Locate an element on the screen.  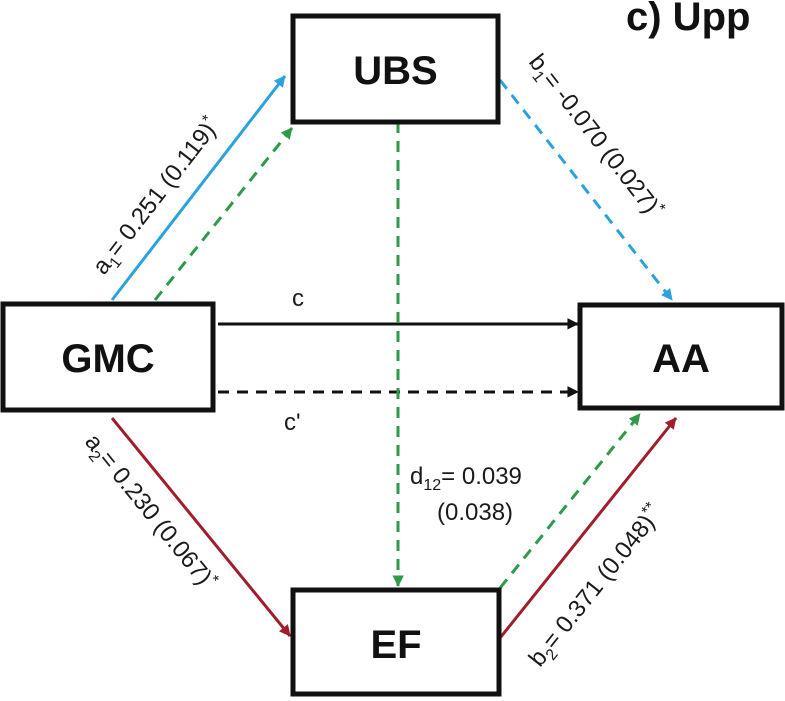
path-b1-arrow is located at coordinates (586, 190).